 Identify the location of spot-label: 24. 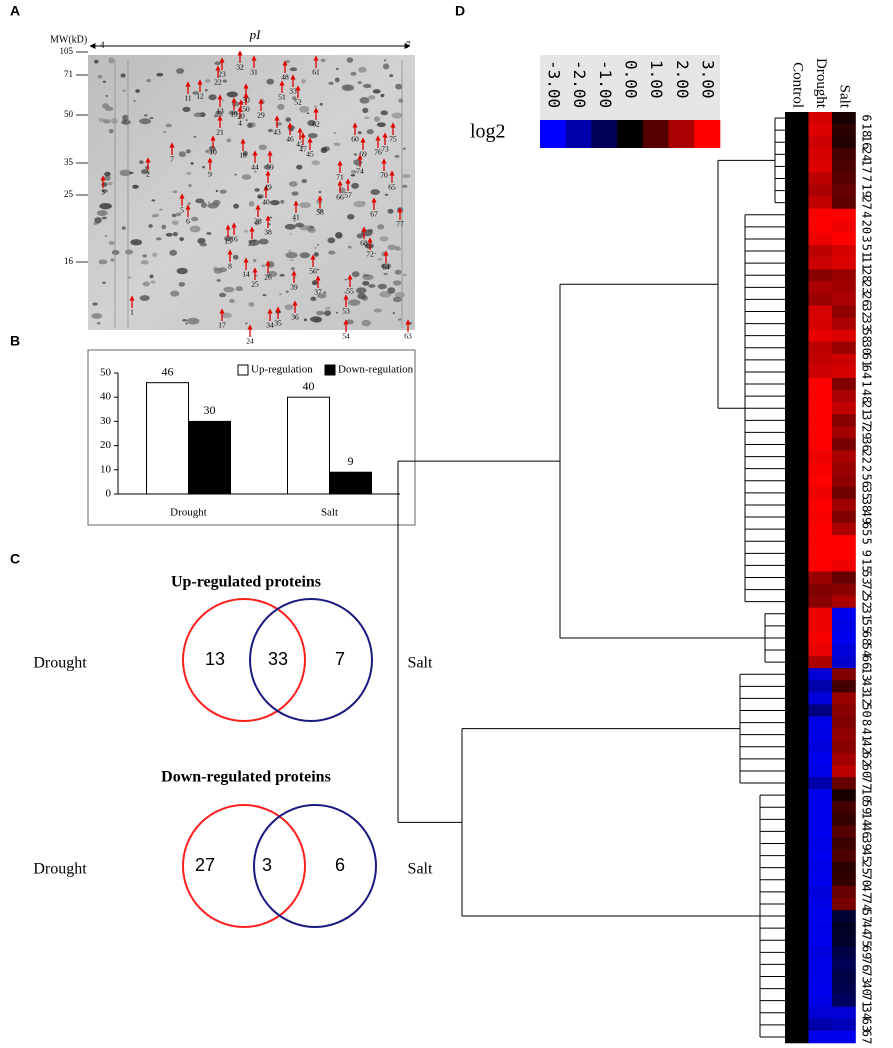
(250, 341).